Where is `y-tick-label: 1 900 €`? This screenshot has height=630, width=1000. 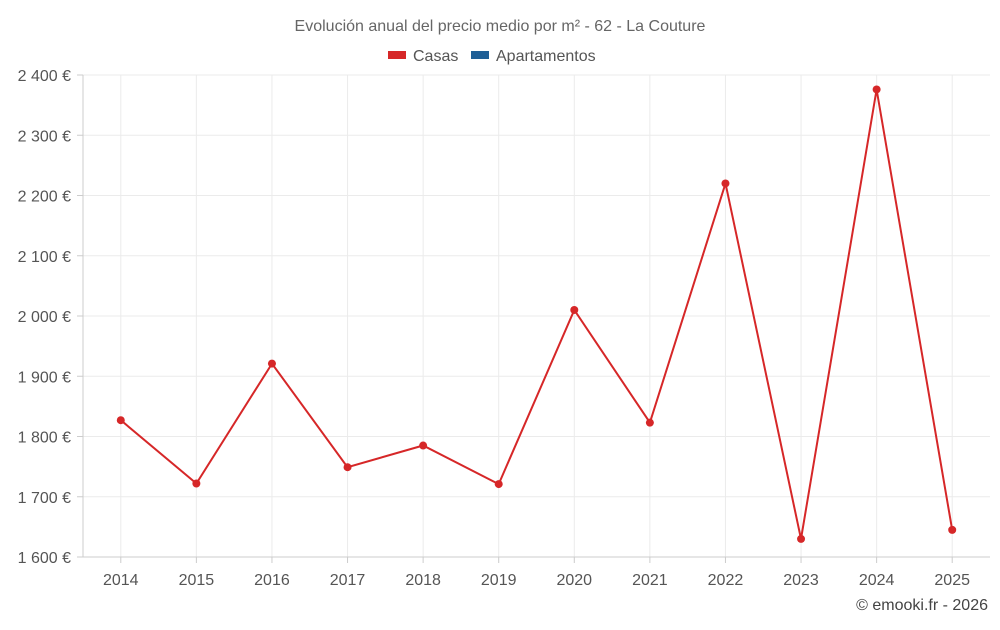
y-tick-label: 1 900 € is located at coordinates (44, 377).